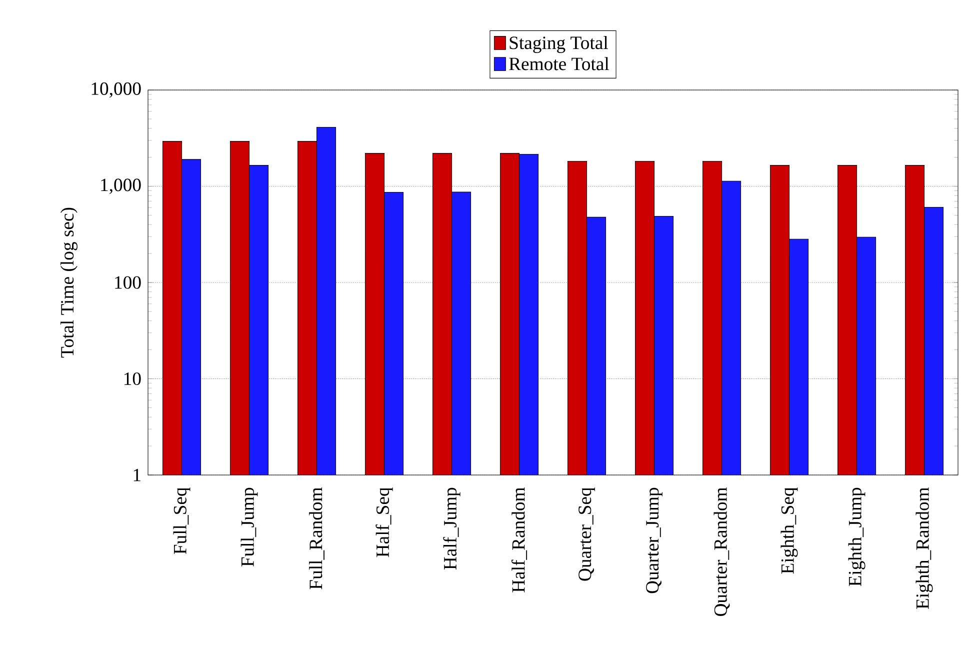 The height and width of the screenshot is (665, 961). Describe the element at coordinates (249, 527) in the screenshot. I see `x-tick-label: Full_Jump` at that location.